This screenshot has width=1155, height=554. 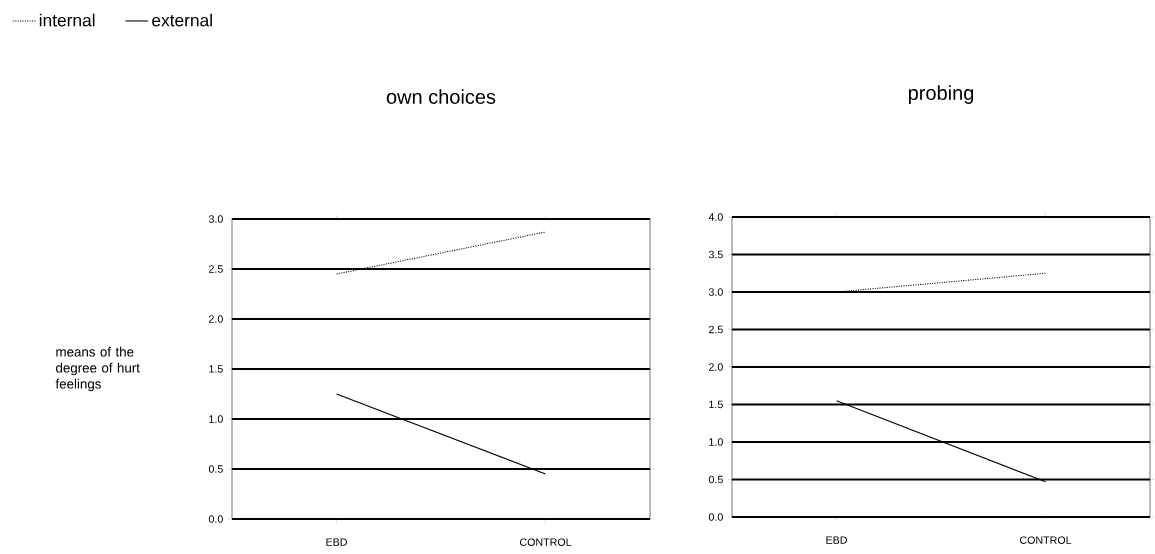 I want to click on legend-label: internal, so click(x=67, y=20).